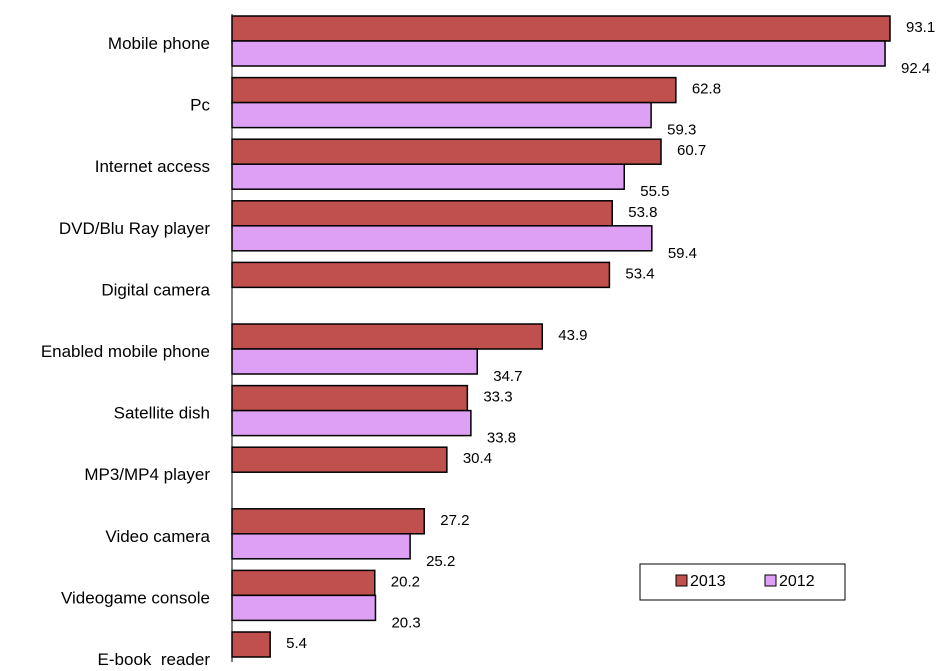 The height and width of the screenshot is (671, 942). Describe the element at coordinates (321, 546) in the screenshot. I see `bar-2012-video-camera` at that location.